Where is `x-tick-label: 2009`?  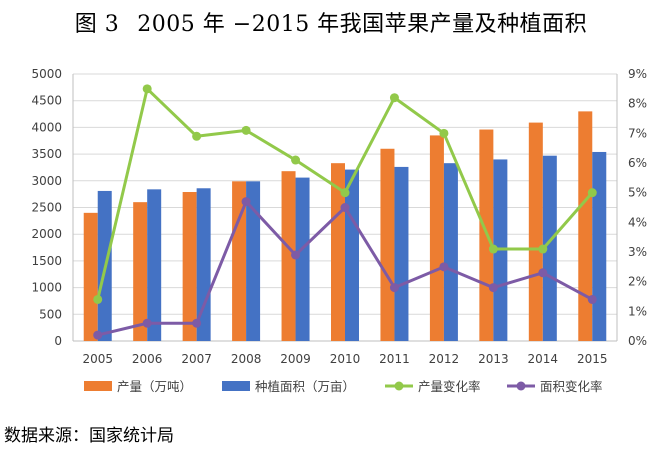 x-tick-label: 2009 is located at coordinates (295, 359).